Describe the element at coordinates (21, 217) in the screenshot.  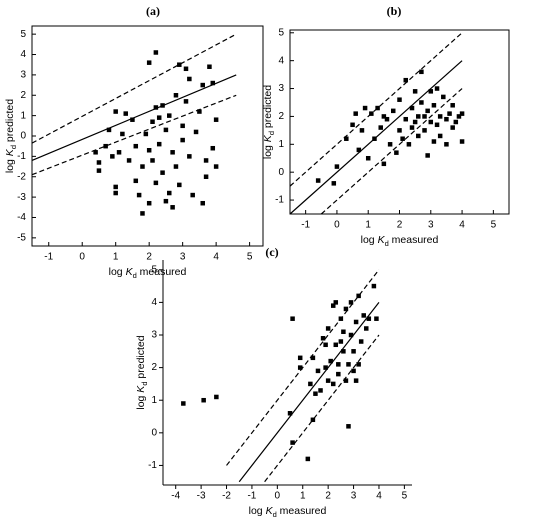
I see `y-tick-label: -4` at that location.